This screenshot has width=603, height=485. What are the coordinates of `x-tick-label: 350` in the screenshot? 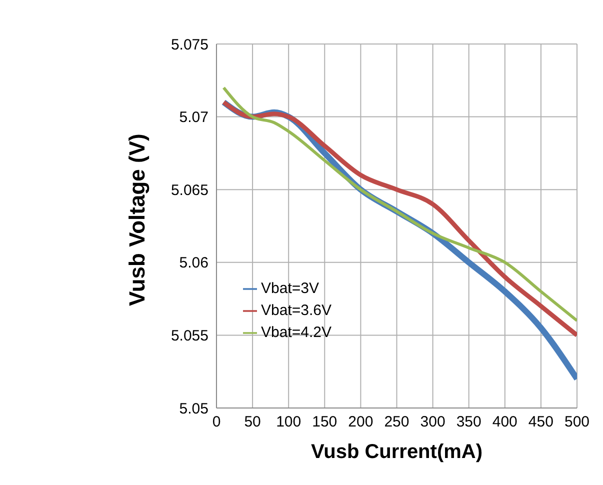 It's located at (469, 422).